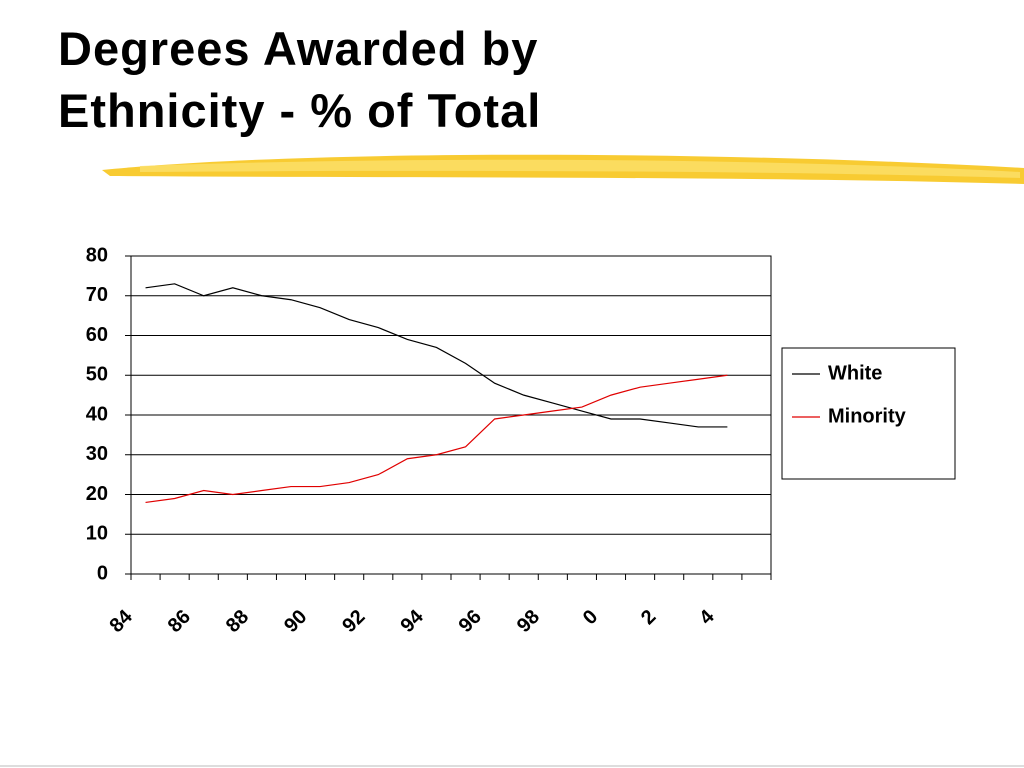  I want to click on legend-box, so click(868, 413).